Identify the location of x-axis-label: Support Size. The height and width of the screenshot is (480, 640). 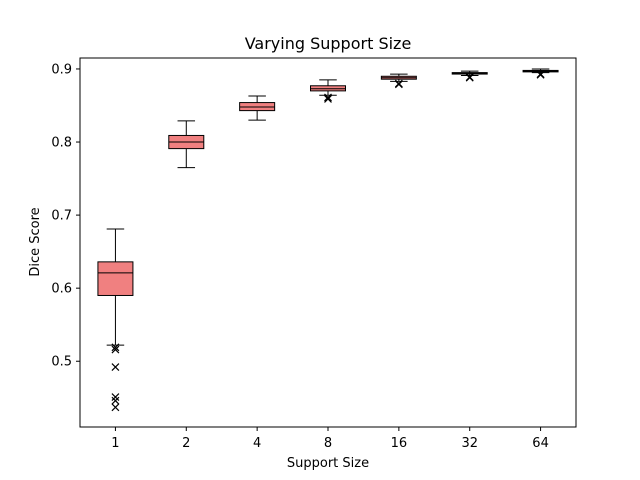
(328, 463).